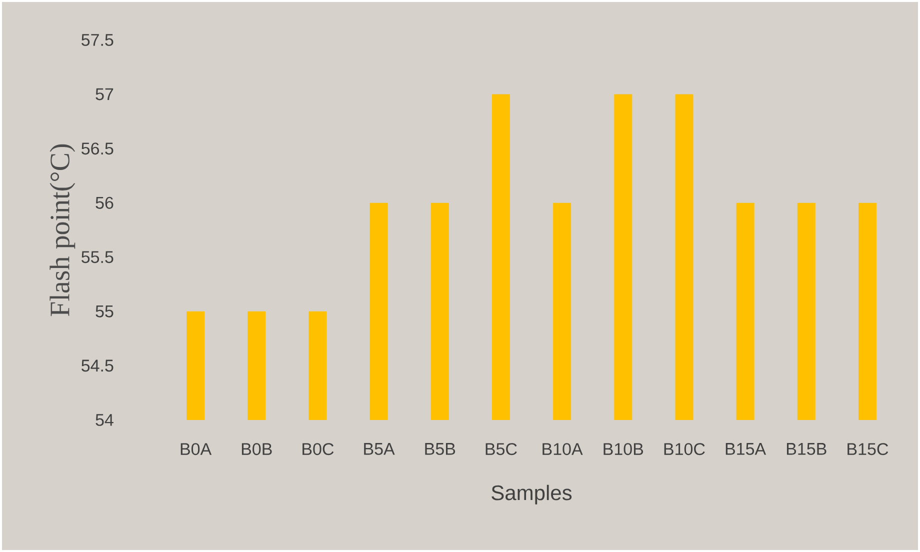  Describe the element at coordinates (501, 449) in the screenshot. I see `x-tick-label: B5C` at that location.